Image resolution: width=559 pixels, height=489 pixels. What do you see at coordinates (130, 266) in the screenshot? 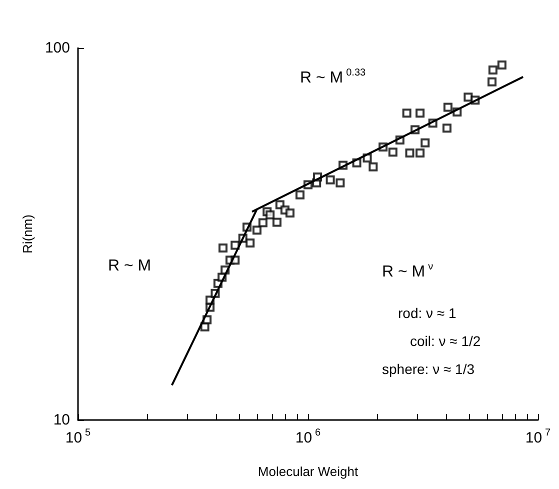
I see `annotation: R ~ M` at bounding box center [130, 266].